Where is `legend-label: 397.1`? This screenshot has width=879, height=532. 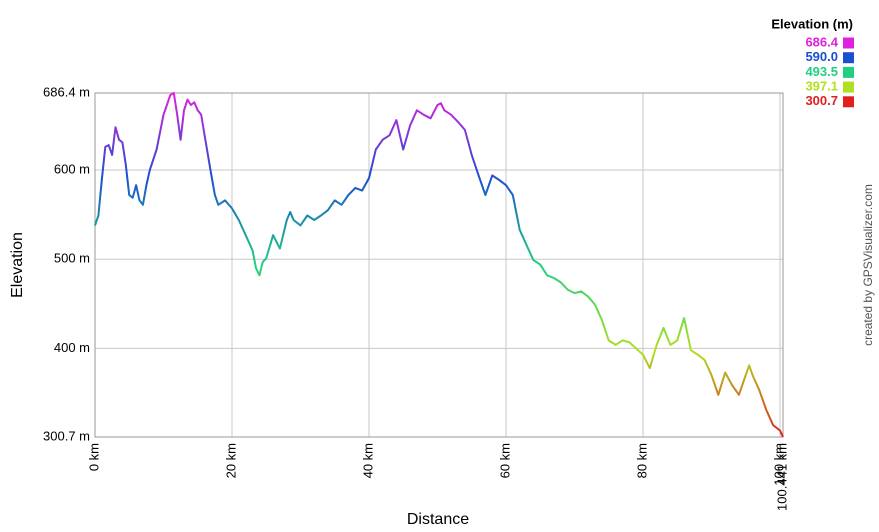
legend-label: 397.1 is located at coordinates (821, 86).